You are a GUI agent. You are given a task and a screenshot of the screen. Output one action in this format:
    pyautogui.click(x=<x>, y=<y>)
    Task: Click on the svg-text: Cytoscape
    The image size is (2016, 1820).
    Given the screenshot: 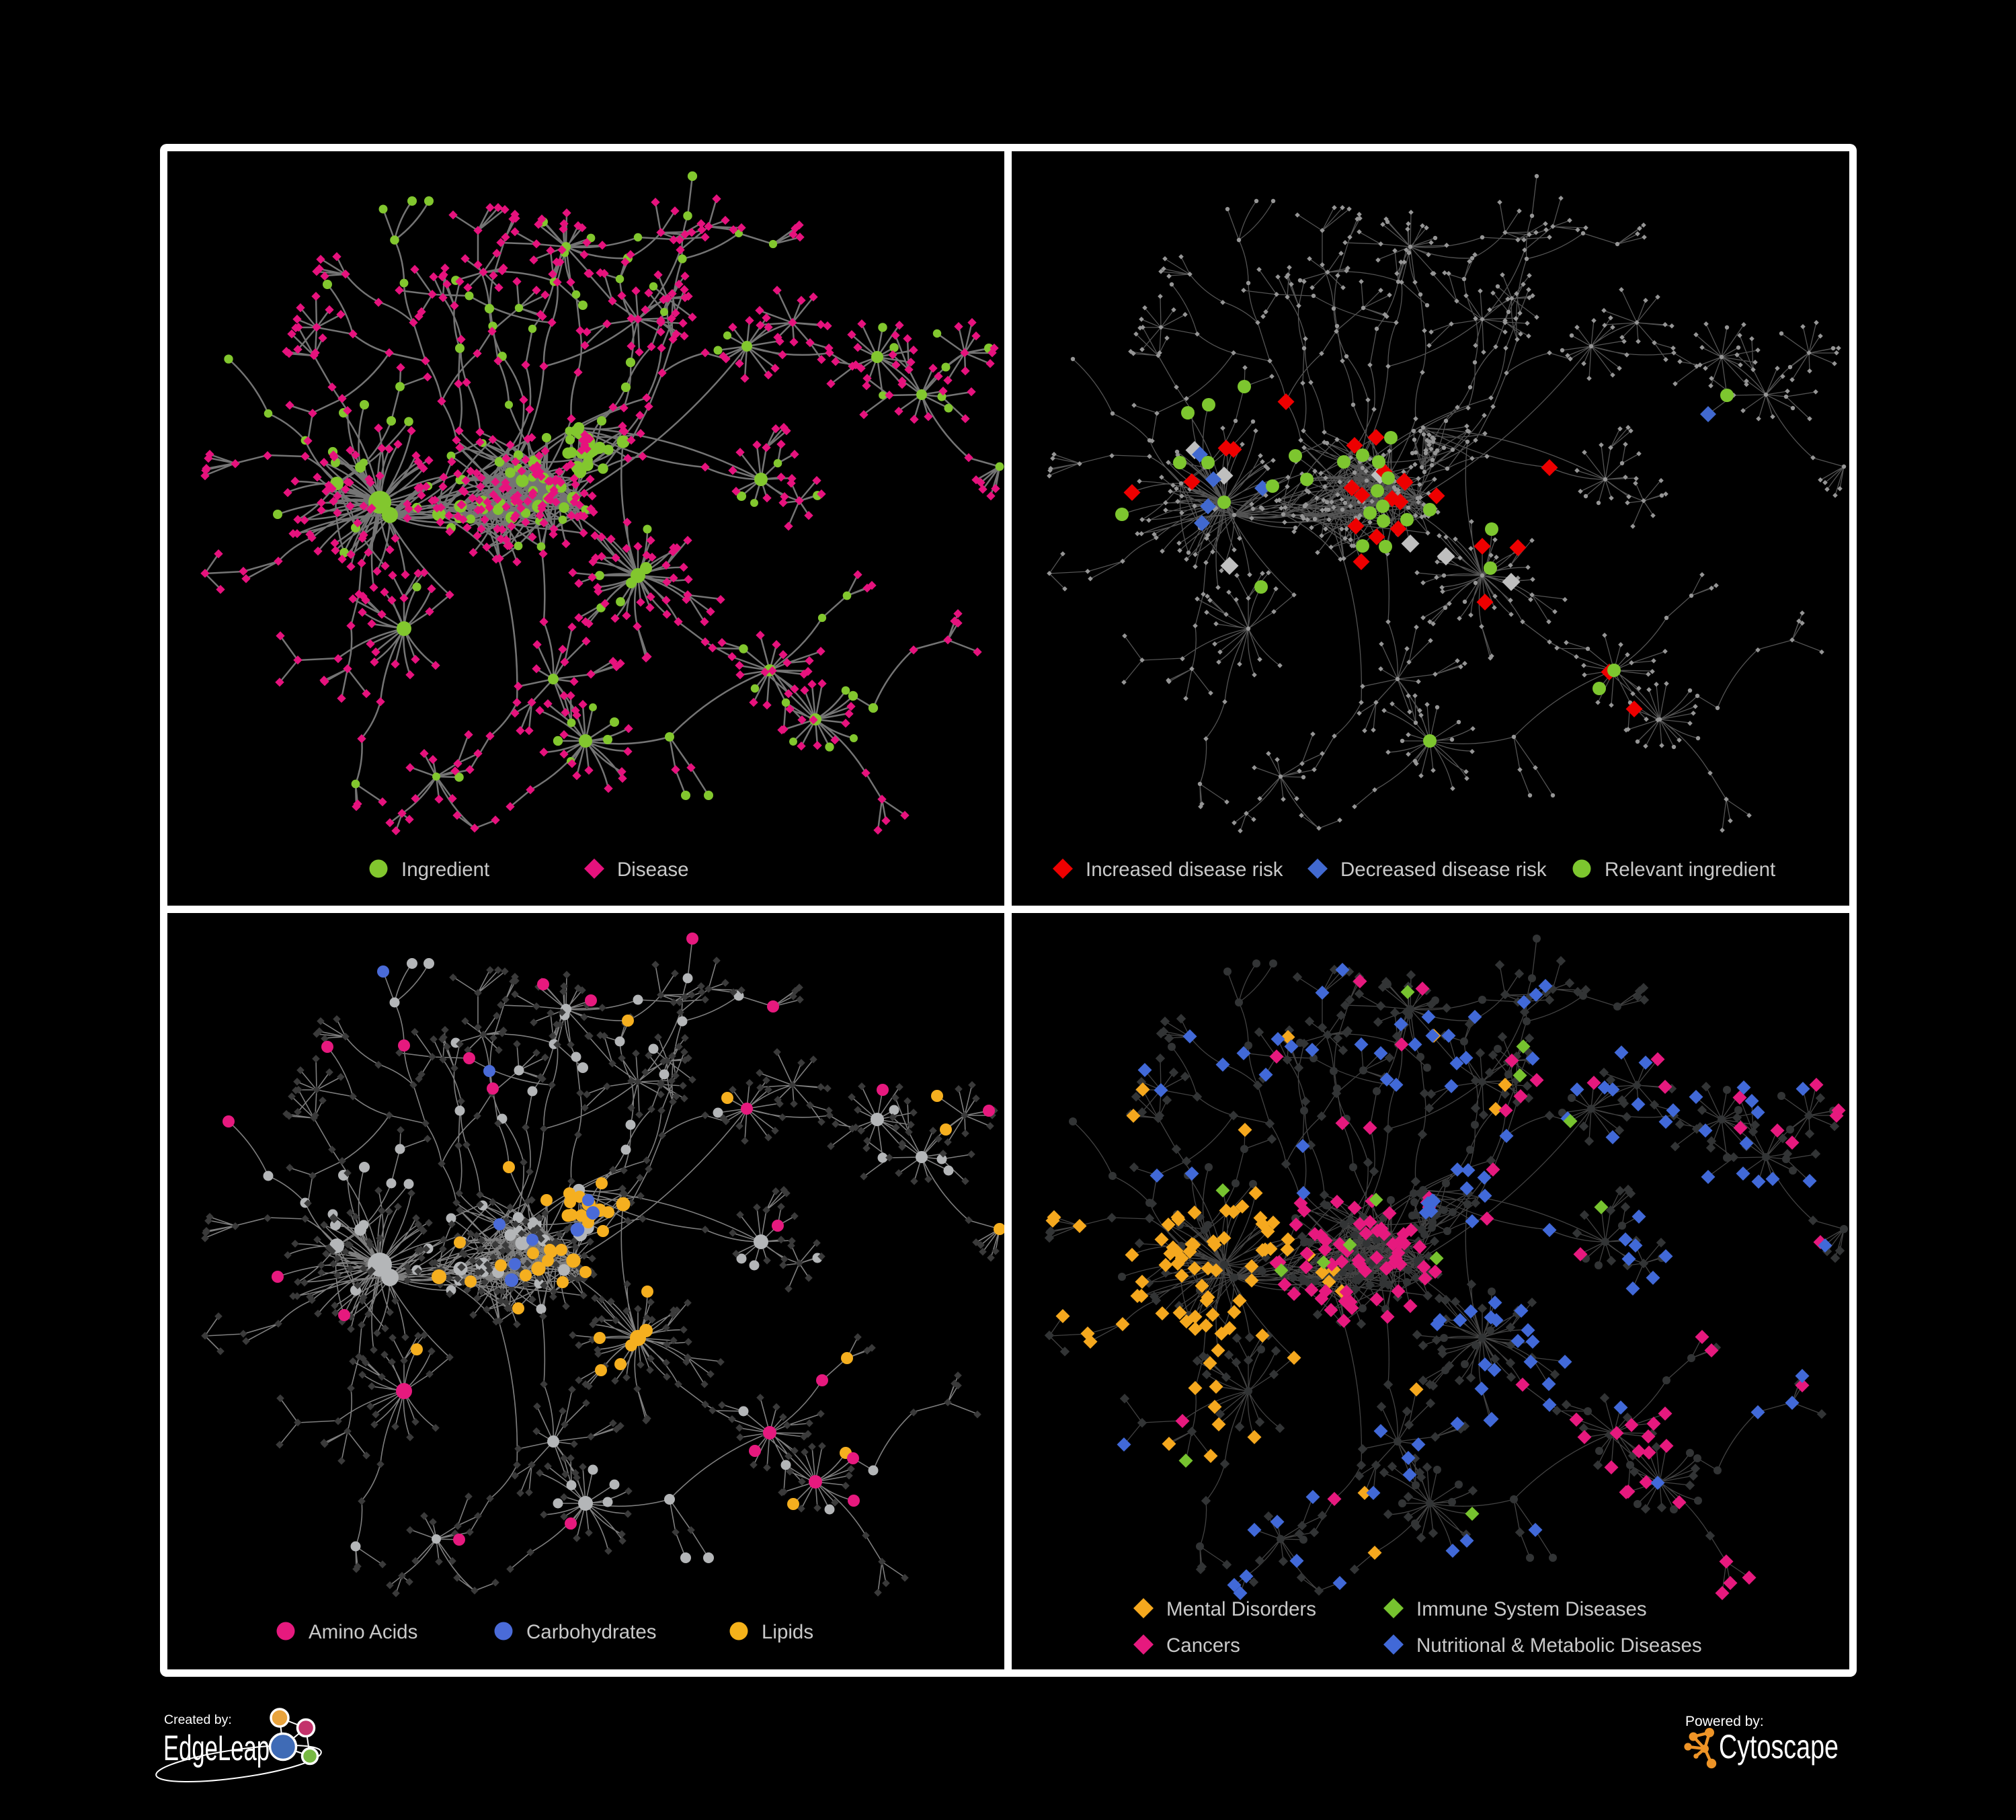 What is the action you would take?
    pyautogui.click(x=1779, y=1747)
    